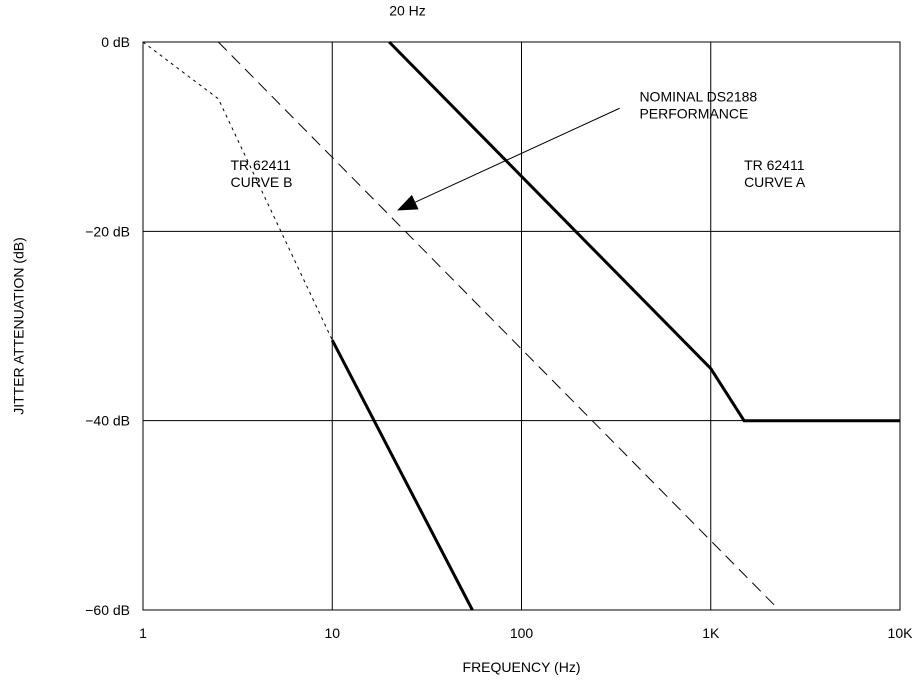 Image resolution: width=918 pixels, height=686 pixels. What do you see at coordinates (402, 475) in the screenshot?
I see `series-curve-b` at bounding box center [402, 475].